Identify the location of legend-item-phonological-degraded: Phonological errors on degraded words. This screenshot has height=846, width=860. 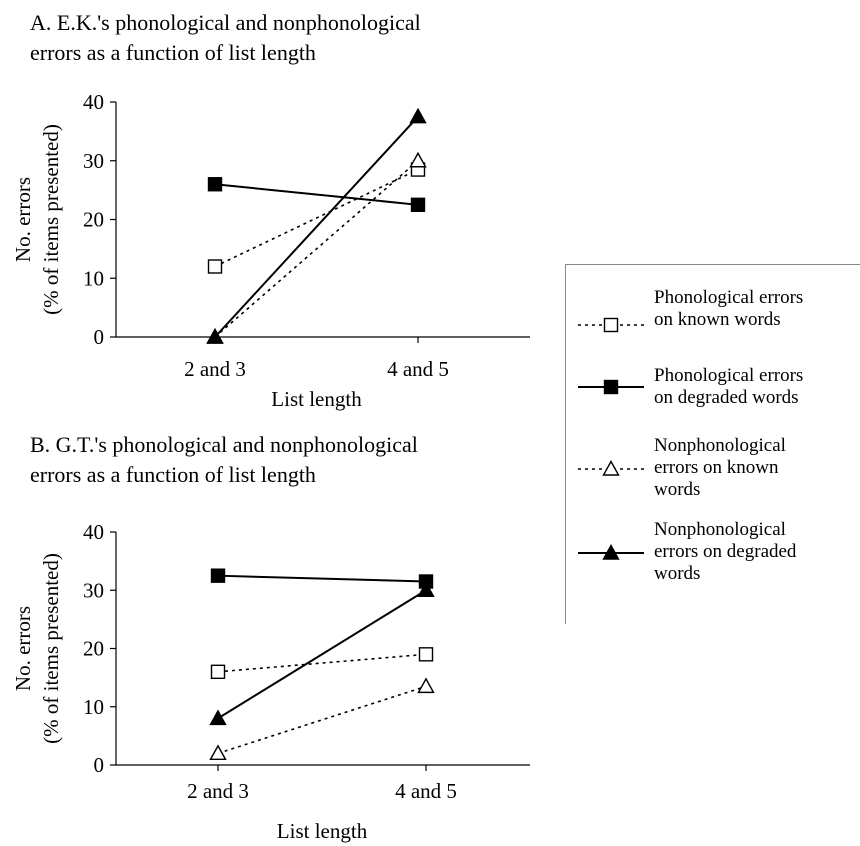
(713, 405).